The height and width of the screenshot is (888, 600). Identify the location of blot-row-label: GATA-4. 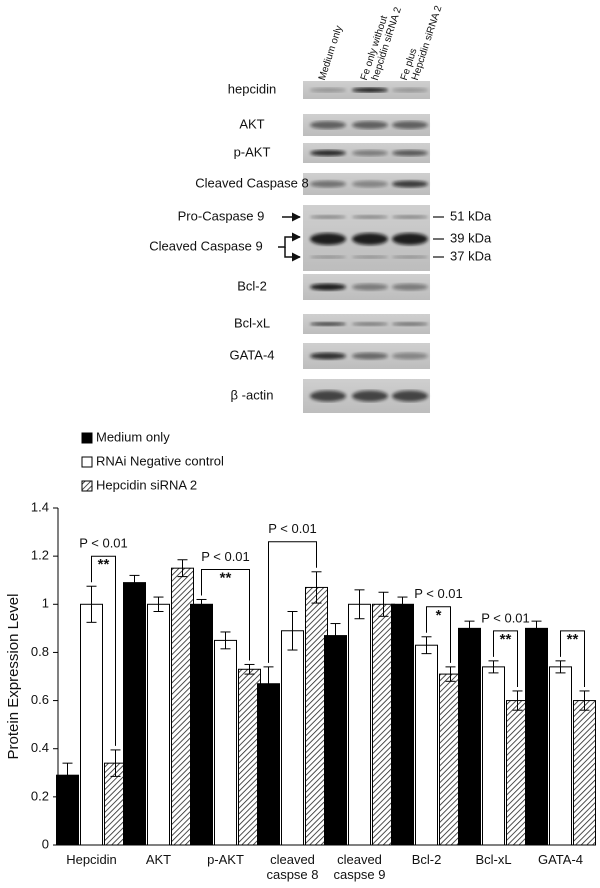
(251, 354).